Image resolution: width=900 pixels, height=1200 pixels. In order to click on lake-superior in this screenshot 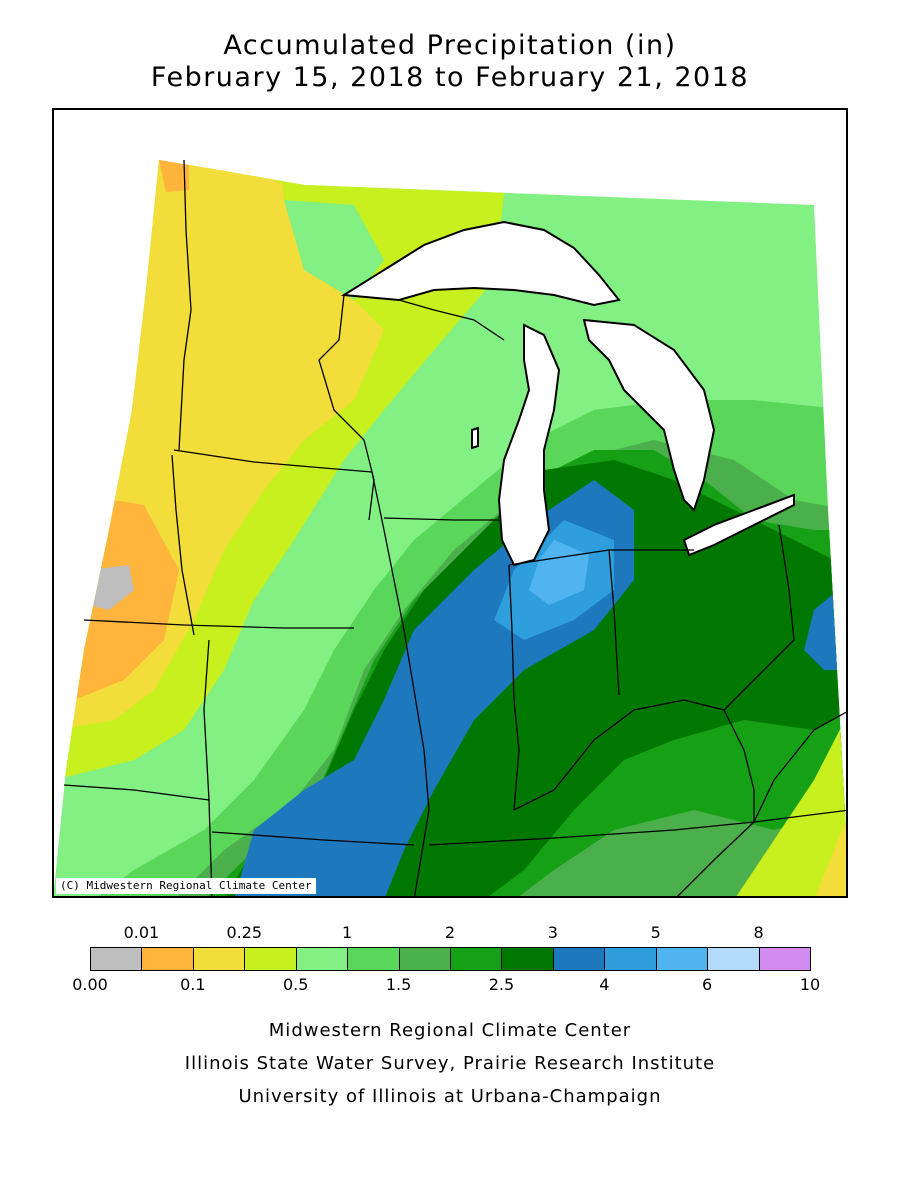, I will do `click(480, 263)`.